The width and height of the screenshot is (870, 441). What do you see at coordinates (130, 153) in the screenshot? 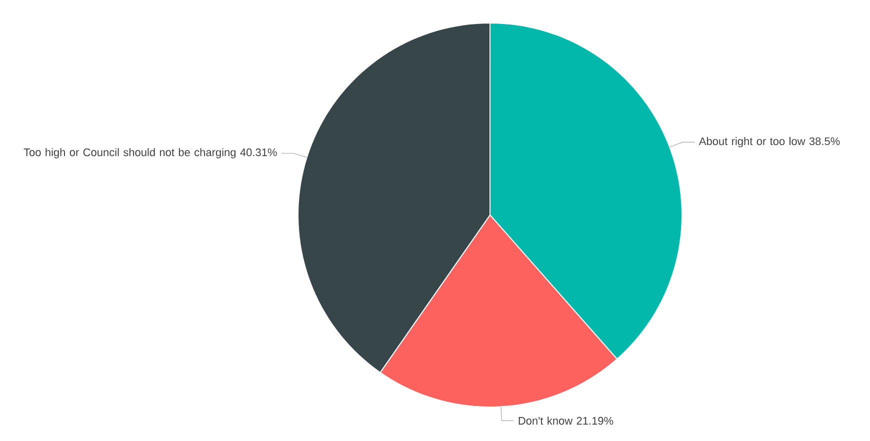
I see `slice-label: Too high or Council should not be charging` at bounding box center [130, 153].